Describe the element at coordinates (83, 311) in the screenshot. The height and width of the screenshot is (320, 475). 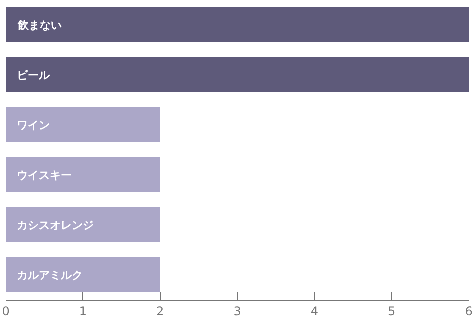
I see `x-tick-label: 1` at that location.